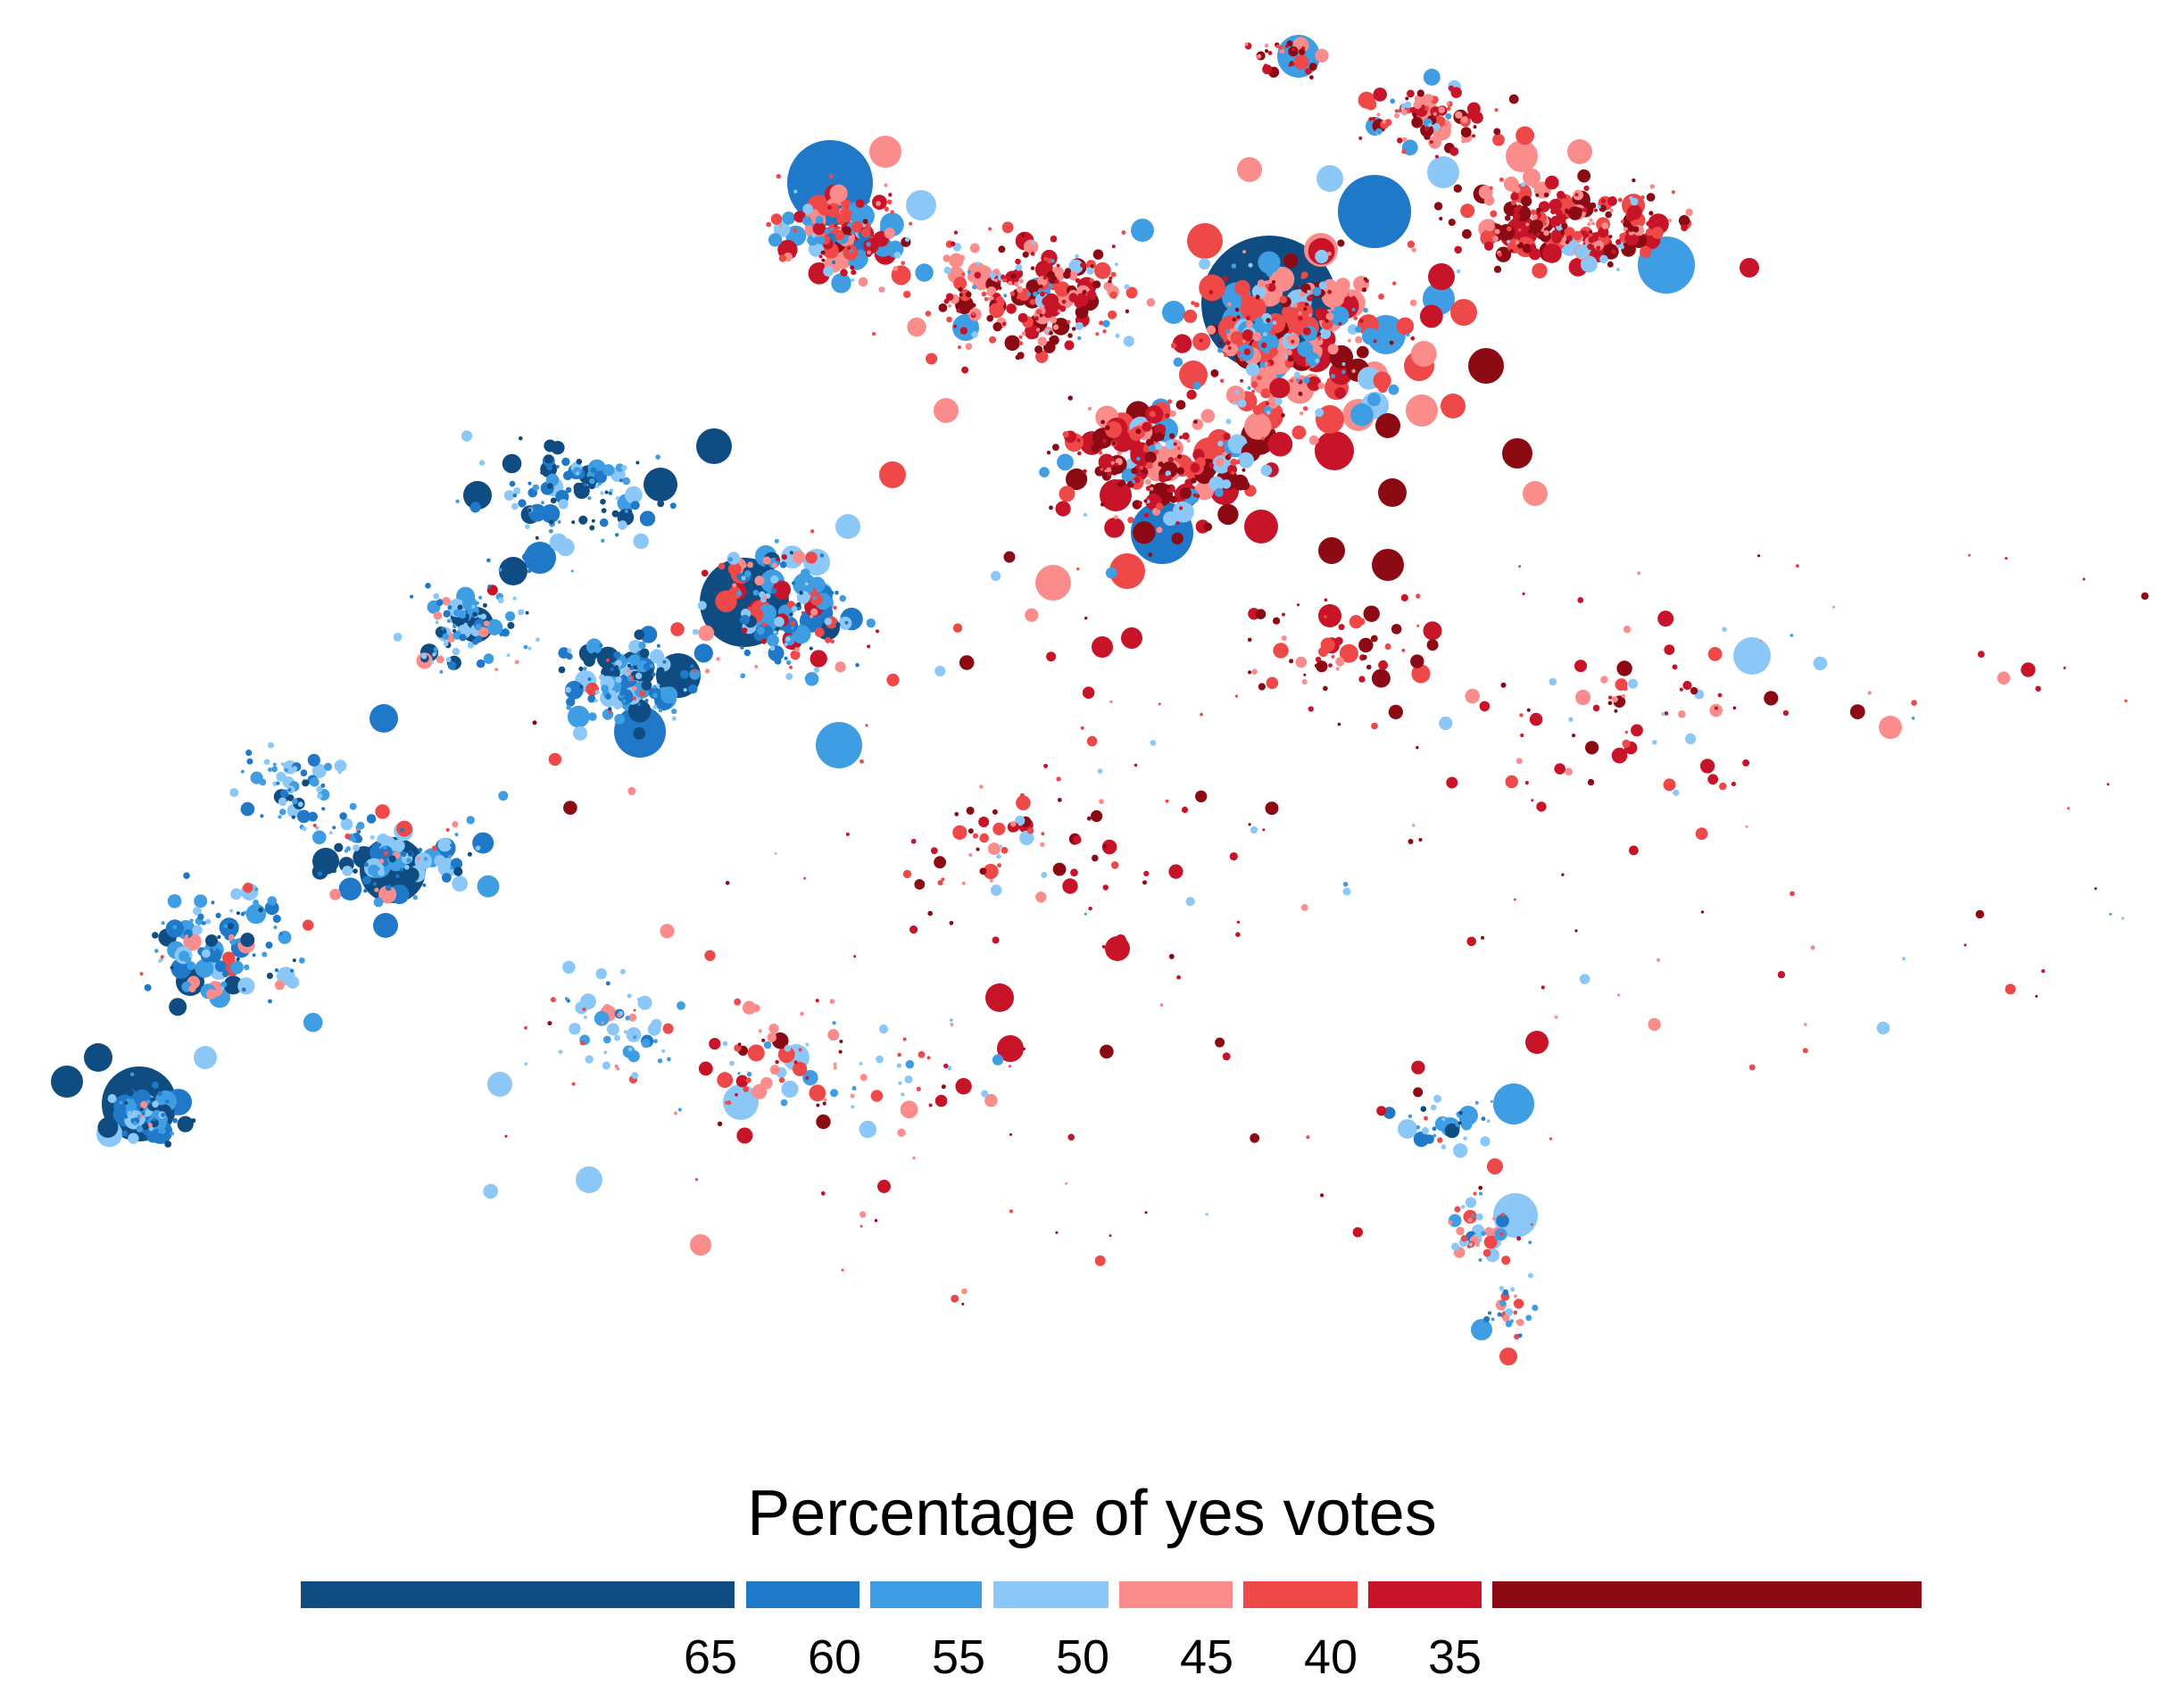 The width and height of the screenshot is (2184, 1692). I want to click on legend-title: Percentage of yes votes, so click(1092, 1513).